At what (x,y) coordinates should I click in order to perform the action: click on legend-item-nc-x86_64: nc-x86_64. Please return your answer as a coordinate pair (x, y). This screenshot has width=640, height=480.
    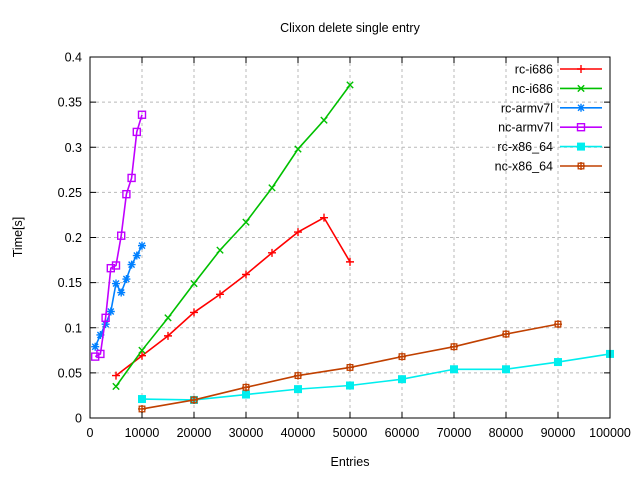
    Looking at the image, I should click on (548, 167).